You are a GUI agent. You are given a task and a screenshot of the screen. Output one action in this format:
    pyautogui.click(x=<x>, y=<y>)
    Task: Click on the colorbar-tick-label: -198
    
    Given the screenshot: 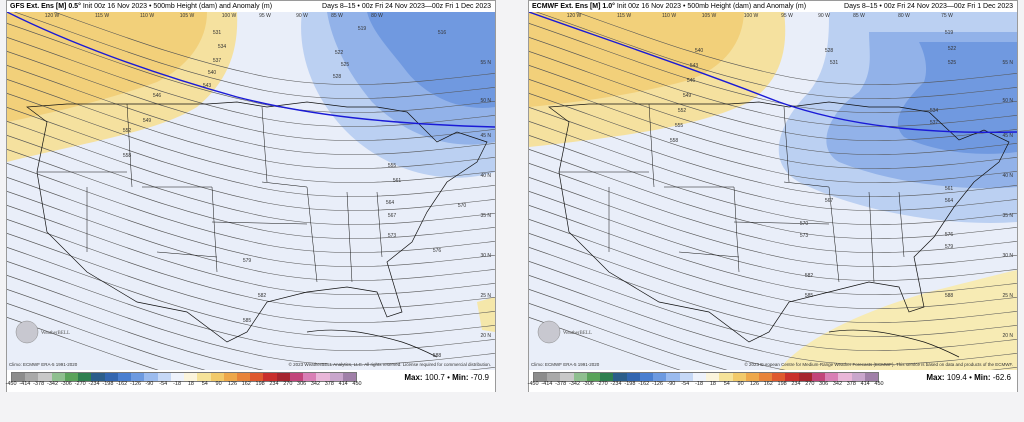 What is the action you would take?
    pyautogui.click(x=108, y=384)
    